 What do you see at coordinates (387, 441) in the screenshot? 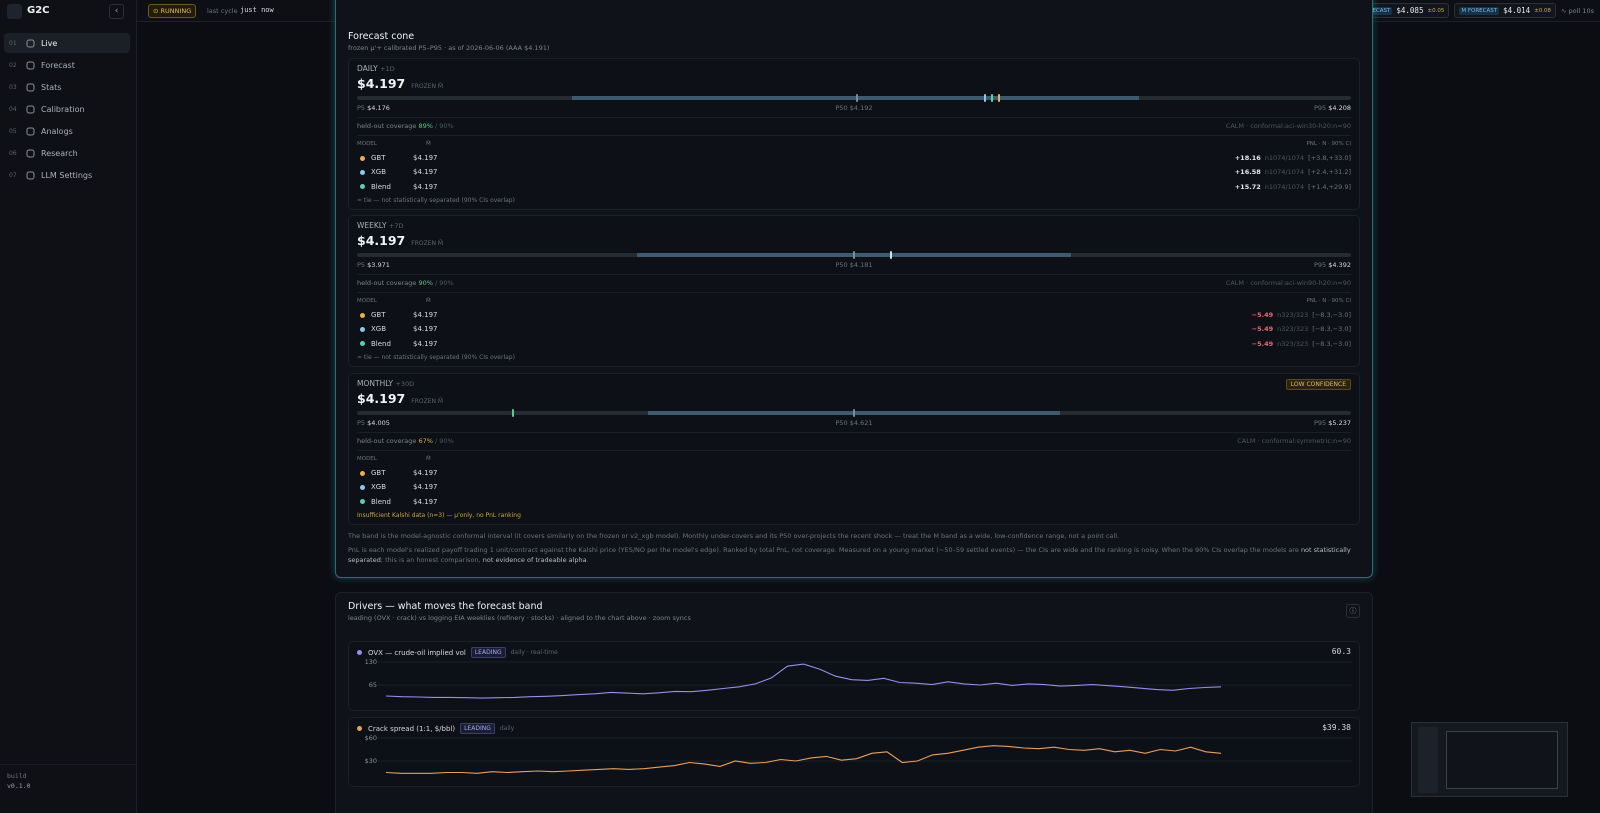
I see `coverage-label: held-out coverage` at bounding box center [387, 441].